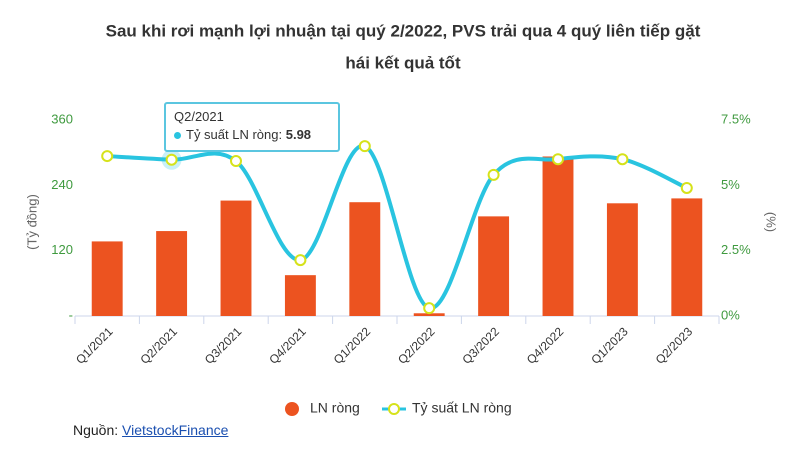 The height and width of the screenshot is (450, 807). I want to click on source: Nguồn: VietstockFinance, so click(150, 430).